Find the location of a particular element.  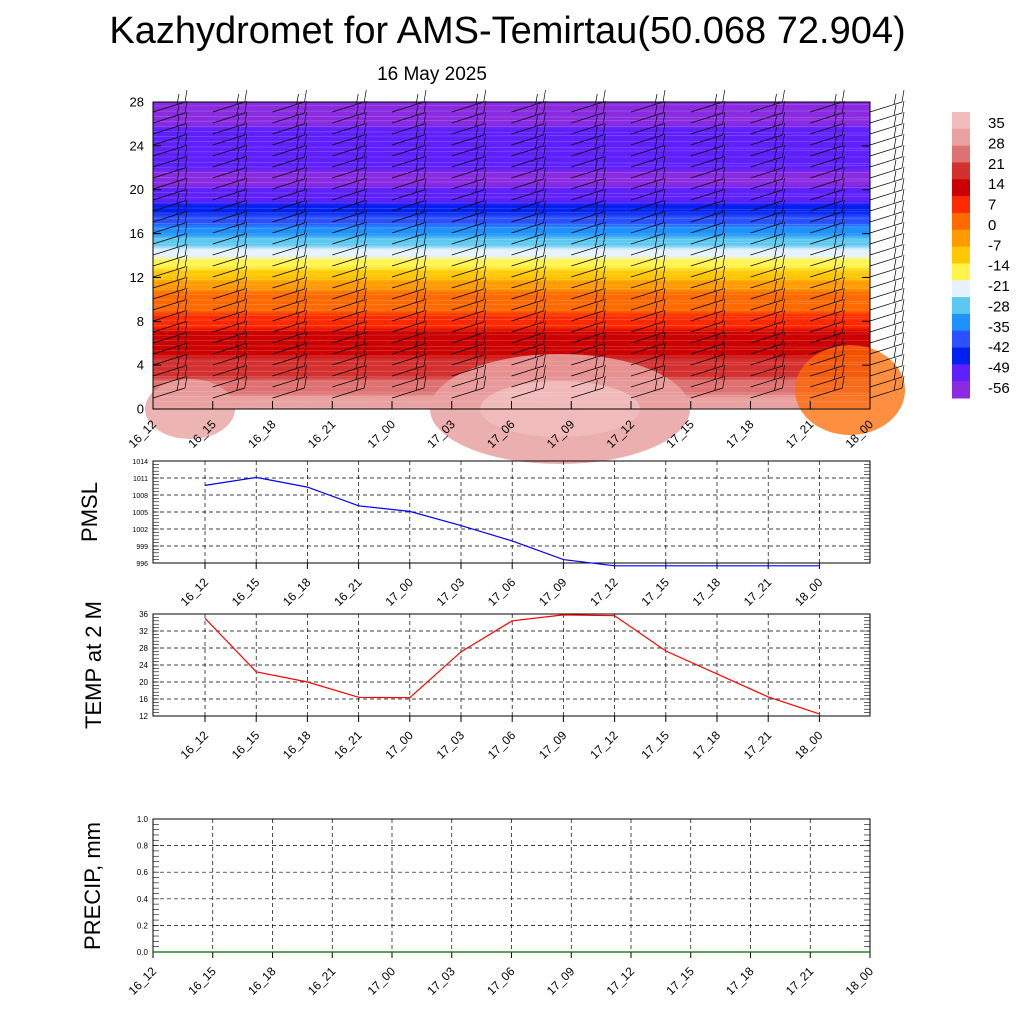

colorbar-label: -35 is located at coordinates (999, 327).